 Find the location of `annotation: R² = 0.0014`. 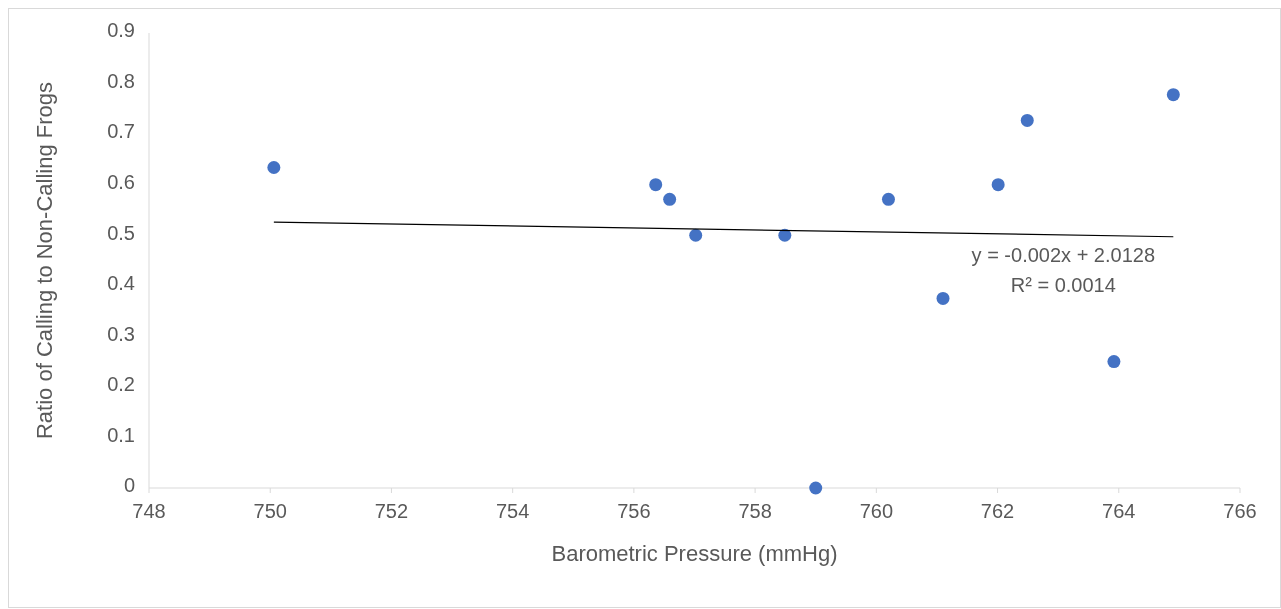

annotation: R² = 0.0014 is located at coordinates (1063, 284).